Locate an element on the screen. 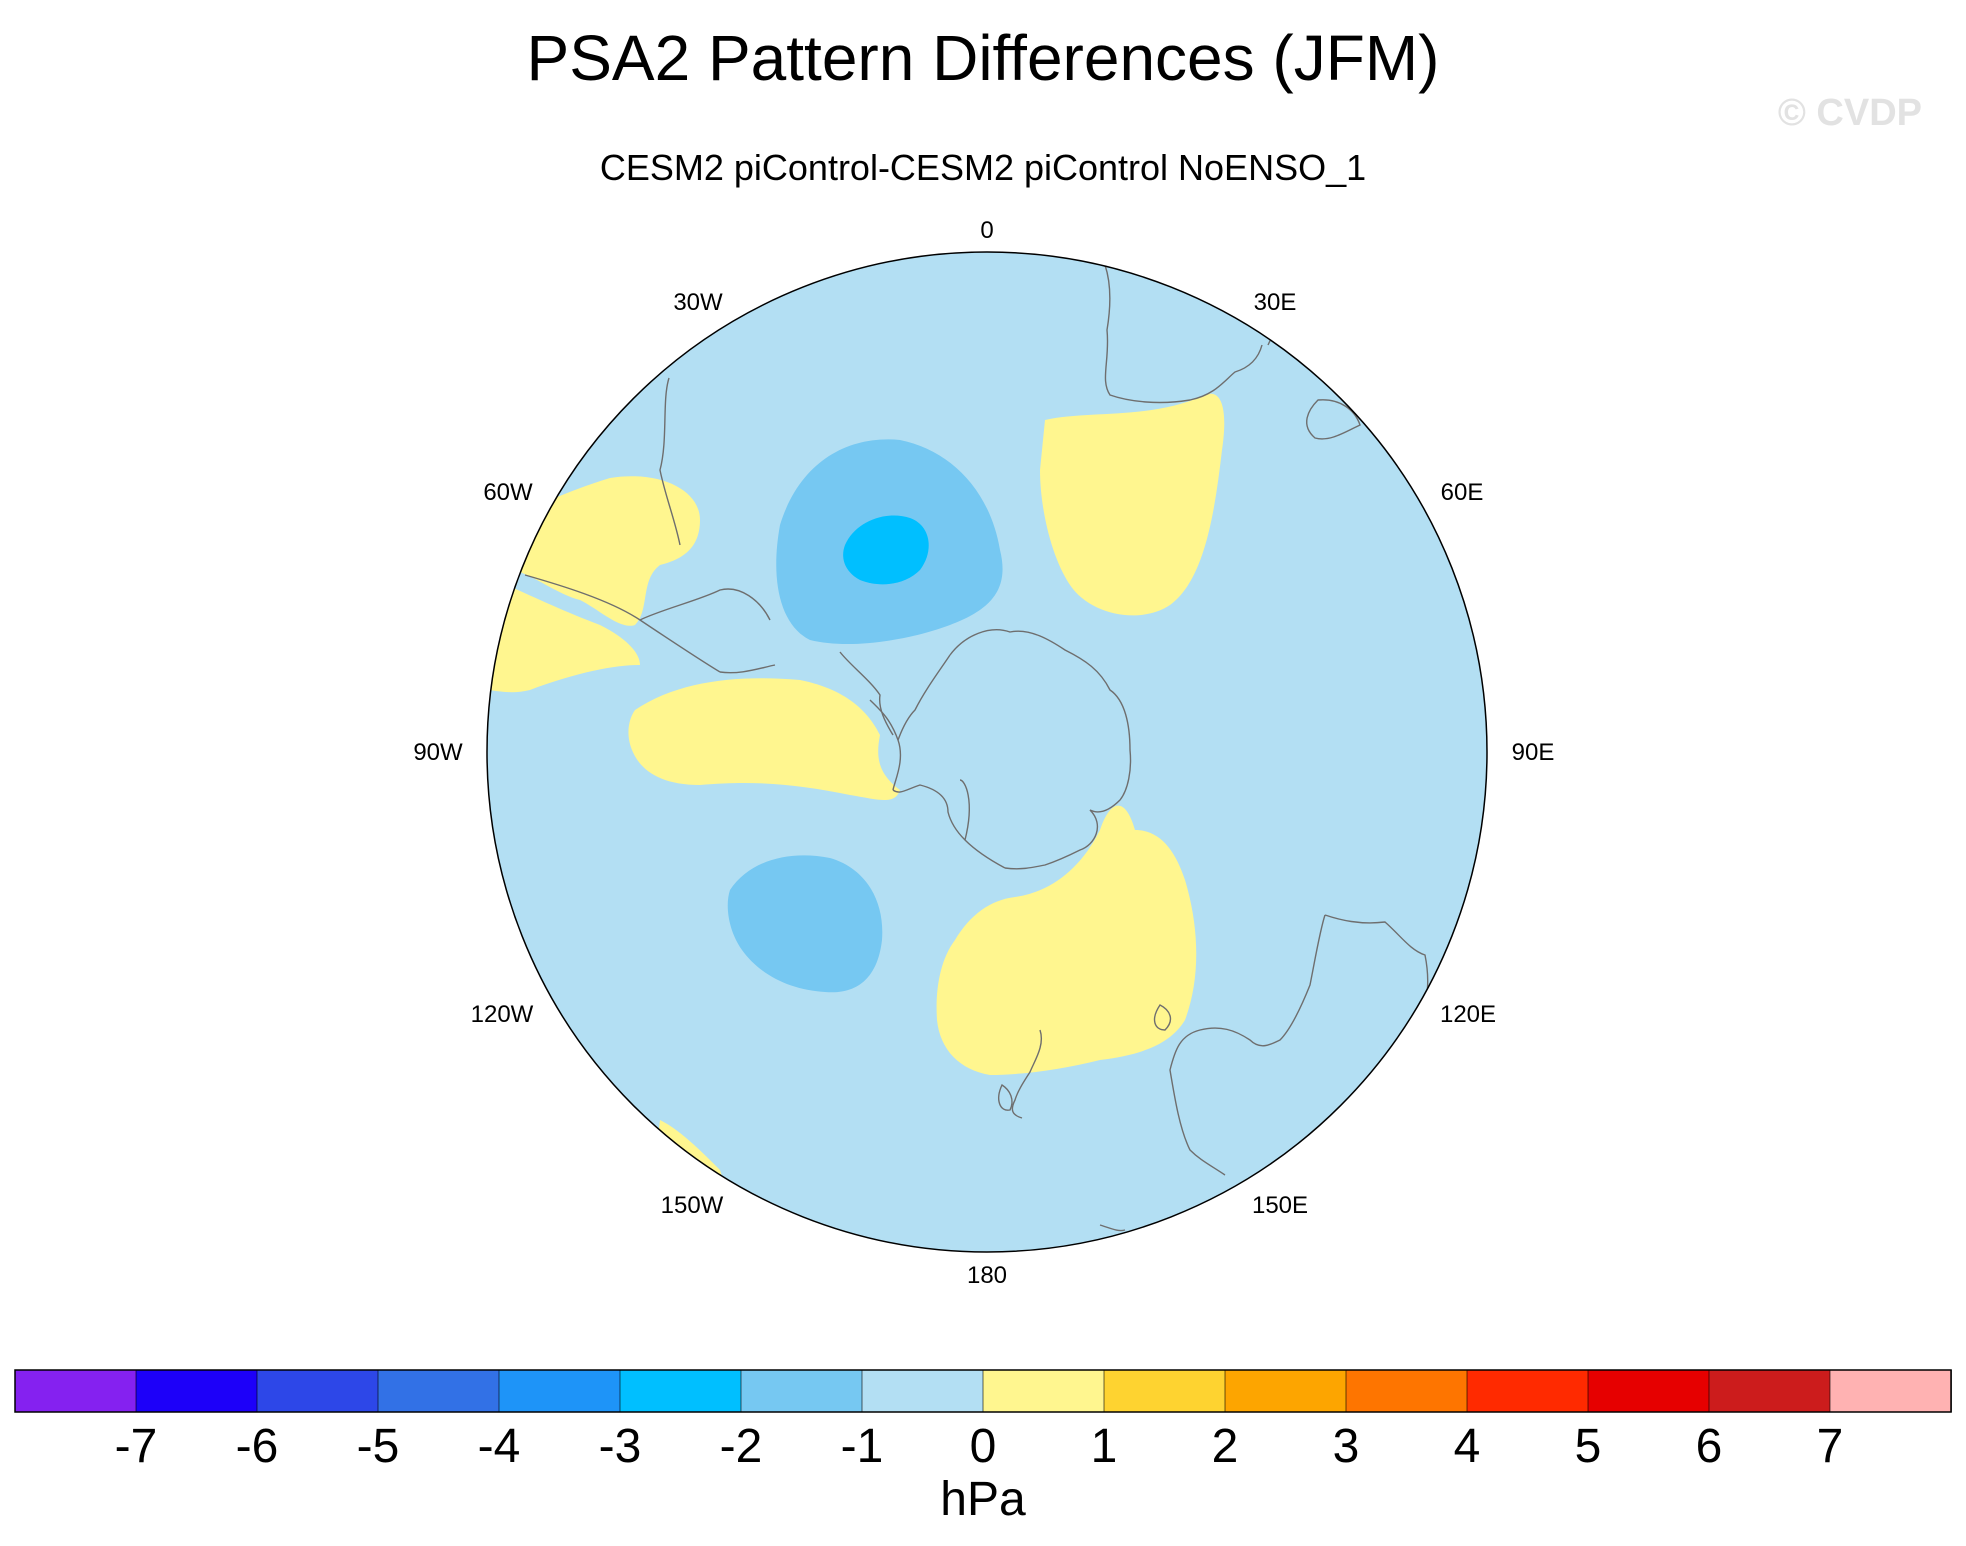  longitude-label: 90E is located at coordinates (1533, 752).